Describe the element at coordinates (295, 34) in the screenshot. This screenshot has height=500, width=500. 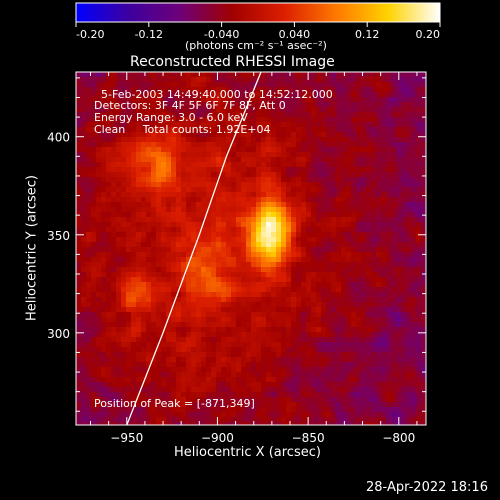
I see `colorbar-tick-label: 0.040` at that location.